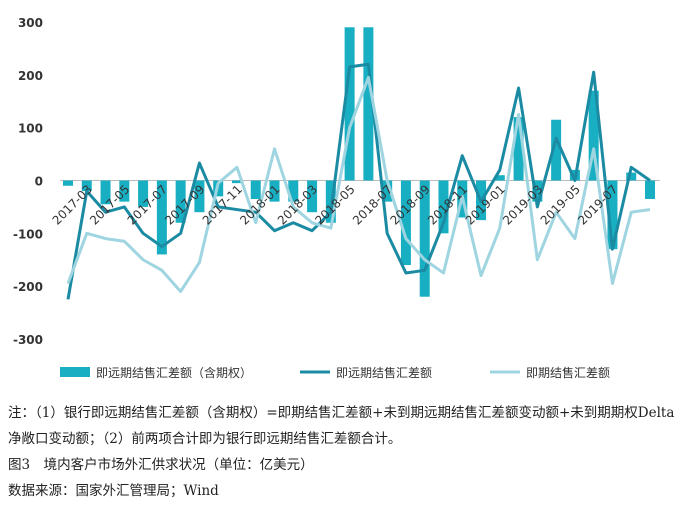 This screenshot has height=515, width=685. Describe the element at coordinates (174, 372) in the screenshot. I see `legend-label: 即远期结售汇差额（含期权）` at that location.